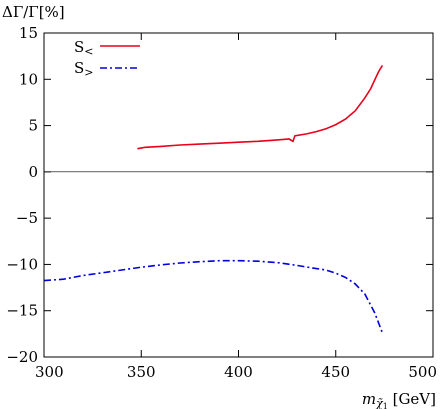 The image size is (440, 409). I want to click on x-tick-label: 400, so click(238, 372).